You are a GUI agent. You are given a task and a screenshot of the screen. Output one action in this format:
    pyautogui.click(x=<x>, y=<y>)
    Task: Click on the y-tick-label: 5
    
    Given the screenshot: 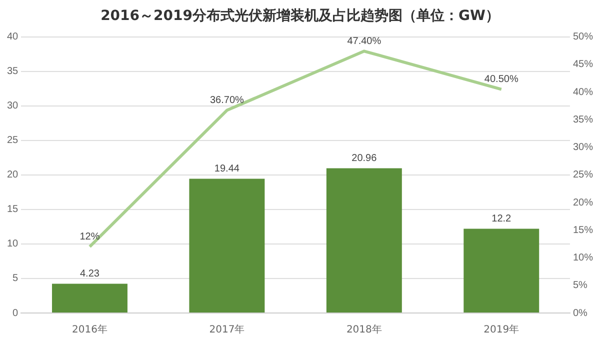 What is the action you would take?
    pyautogui.click(x=15, y=278)
    